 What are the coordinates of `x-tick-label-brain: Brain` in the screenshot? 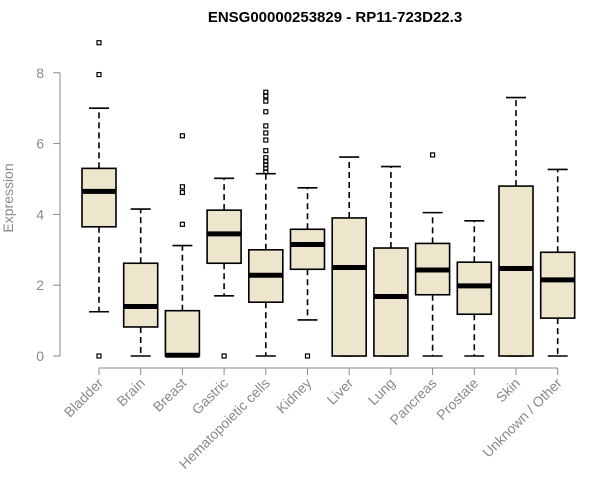 It's located at (130, 392).